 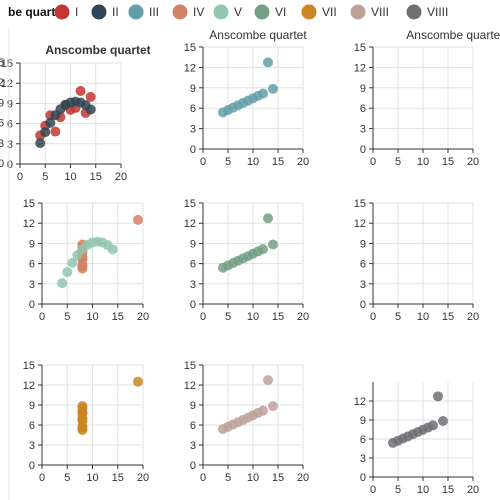 What do you see at coordinates (380, 12) in the screenshot?
I see `legend-label: VIII` at bounding box center [380, 12].